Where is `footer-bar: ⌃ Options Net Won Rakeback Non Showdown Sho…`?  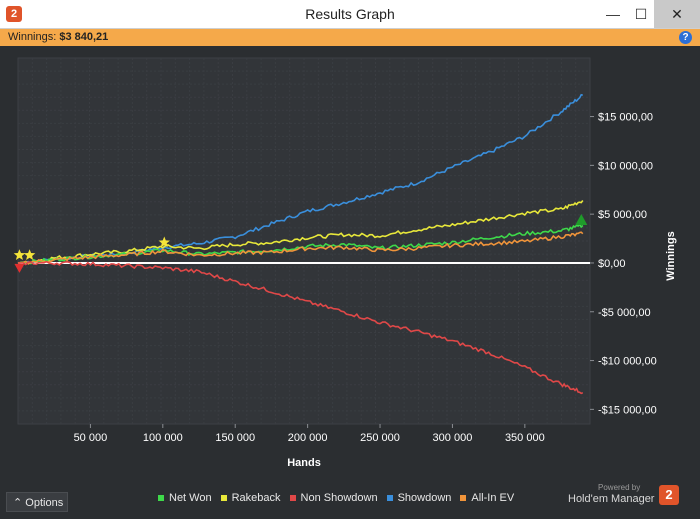
footer-bar: ⌃ Options Net Won Rakeback Non Showdown Sho… is located at coordinates (350, 501).